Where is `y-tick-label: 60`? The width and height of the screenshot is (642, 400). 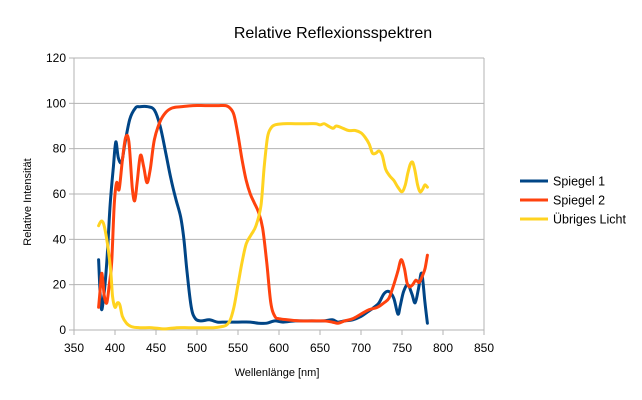
y-tick-label: 60 is located at coordinates (60, 194).